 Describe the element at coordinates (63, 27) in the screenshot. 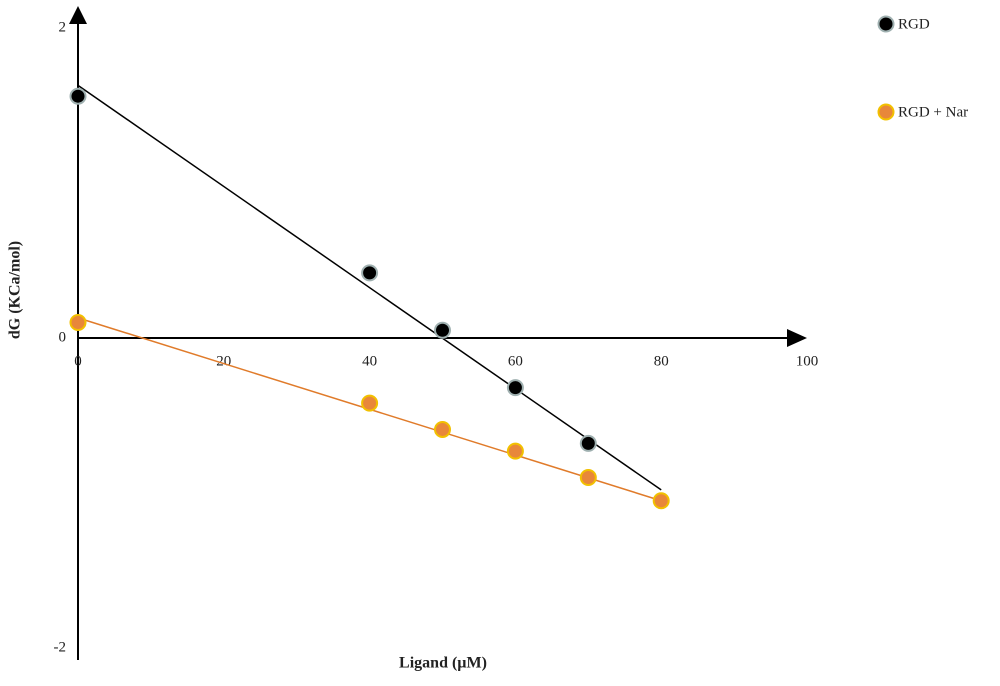

I see `y-tick-label: 2` at that location.